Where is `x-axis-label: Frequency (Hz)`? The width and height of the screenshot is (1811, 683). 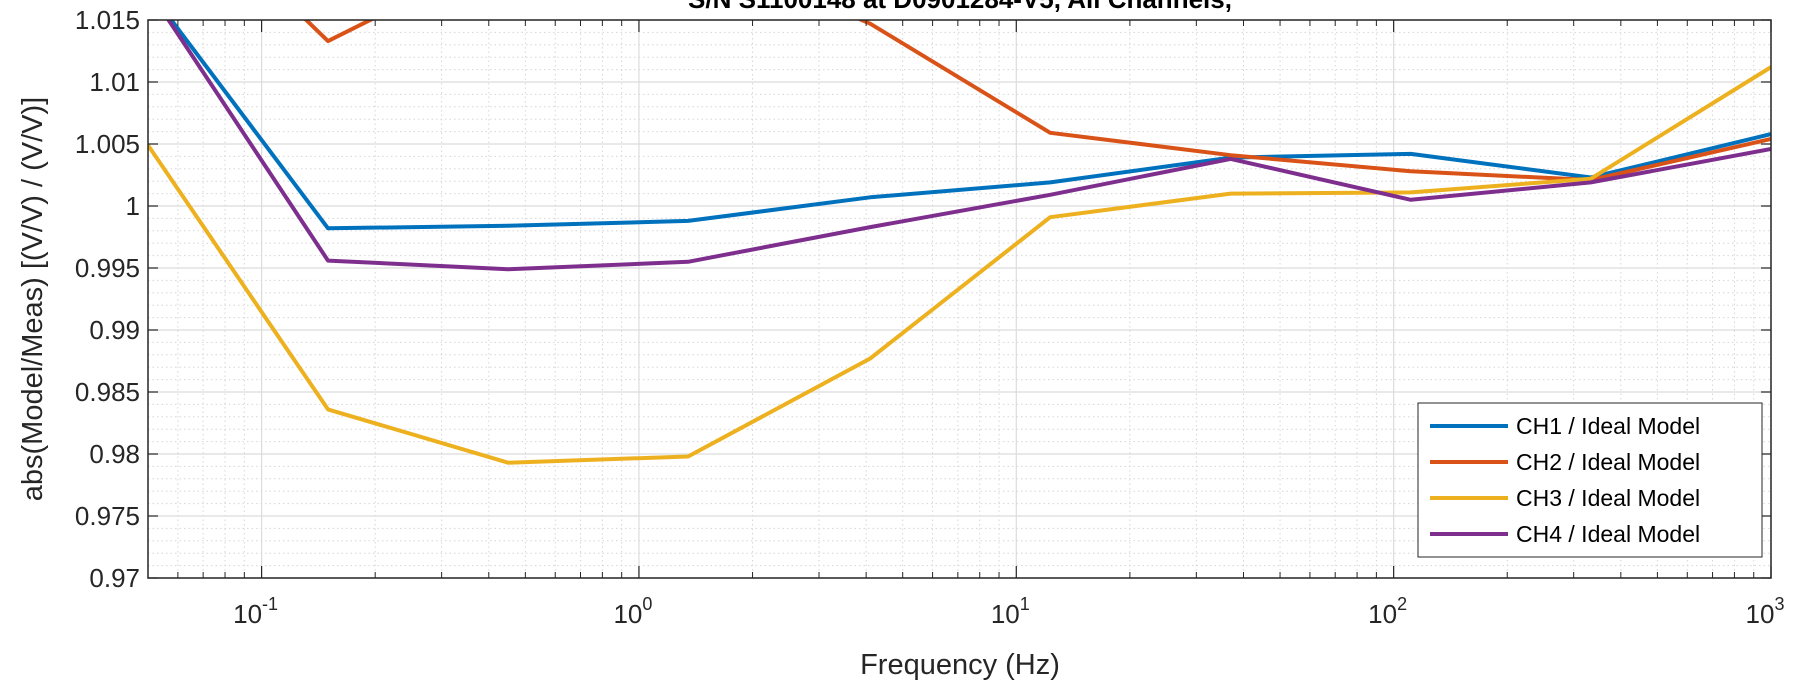 x-axis-label: Frequency (Hz) is located at coordinates (960, 665).